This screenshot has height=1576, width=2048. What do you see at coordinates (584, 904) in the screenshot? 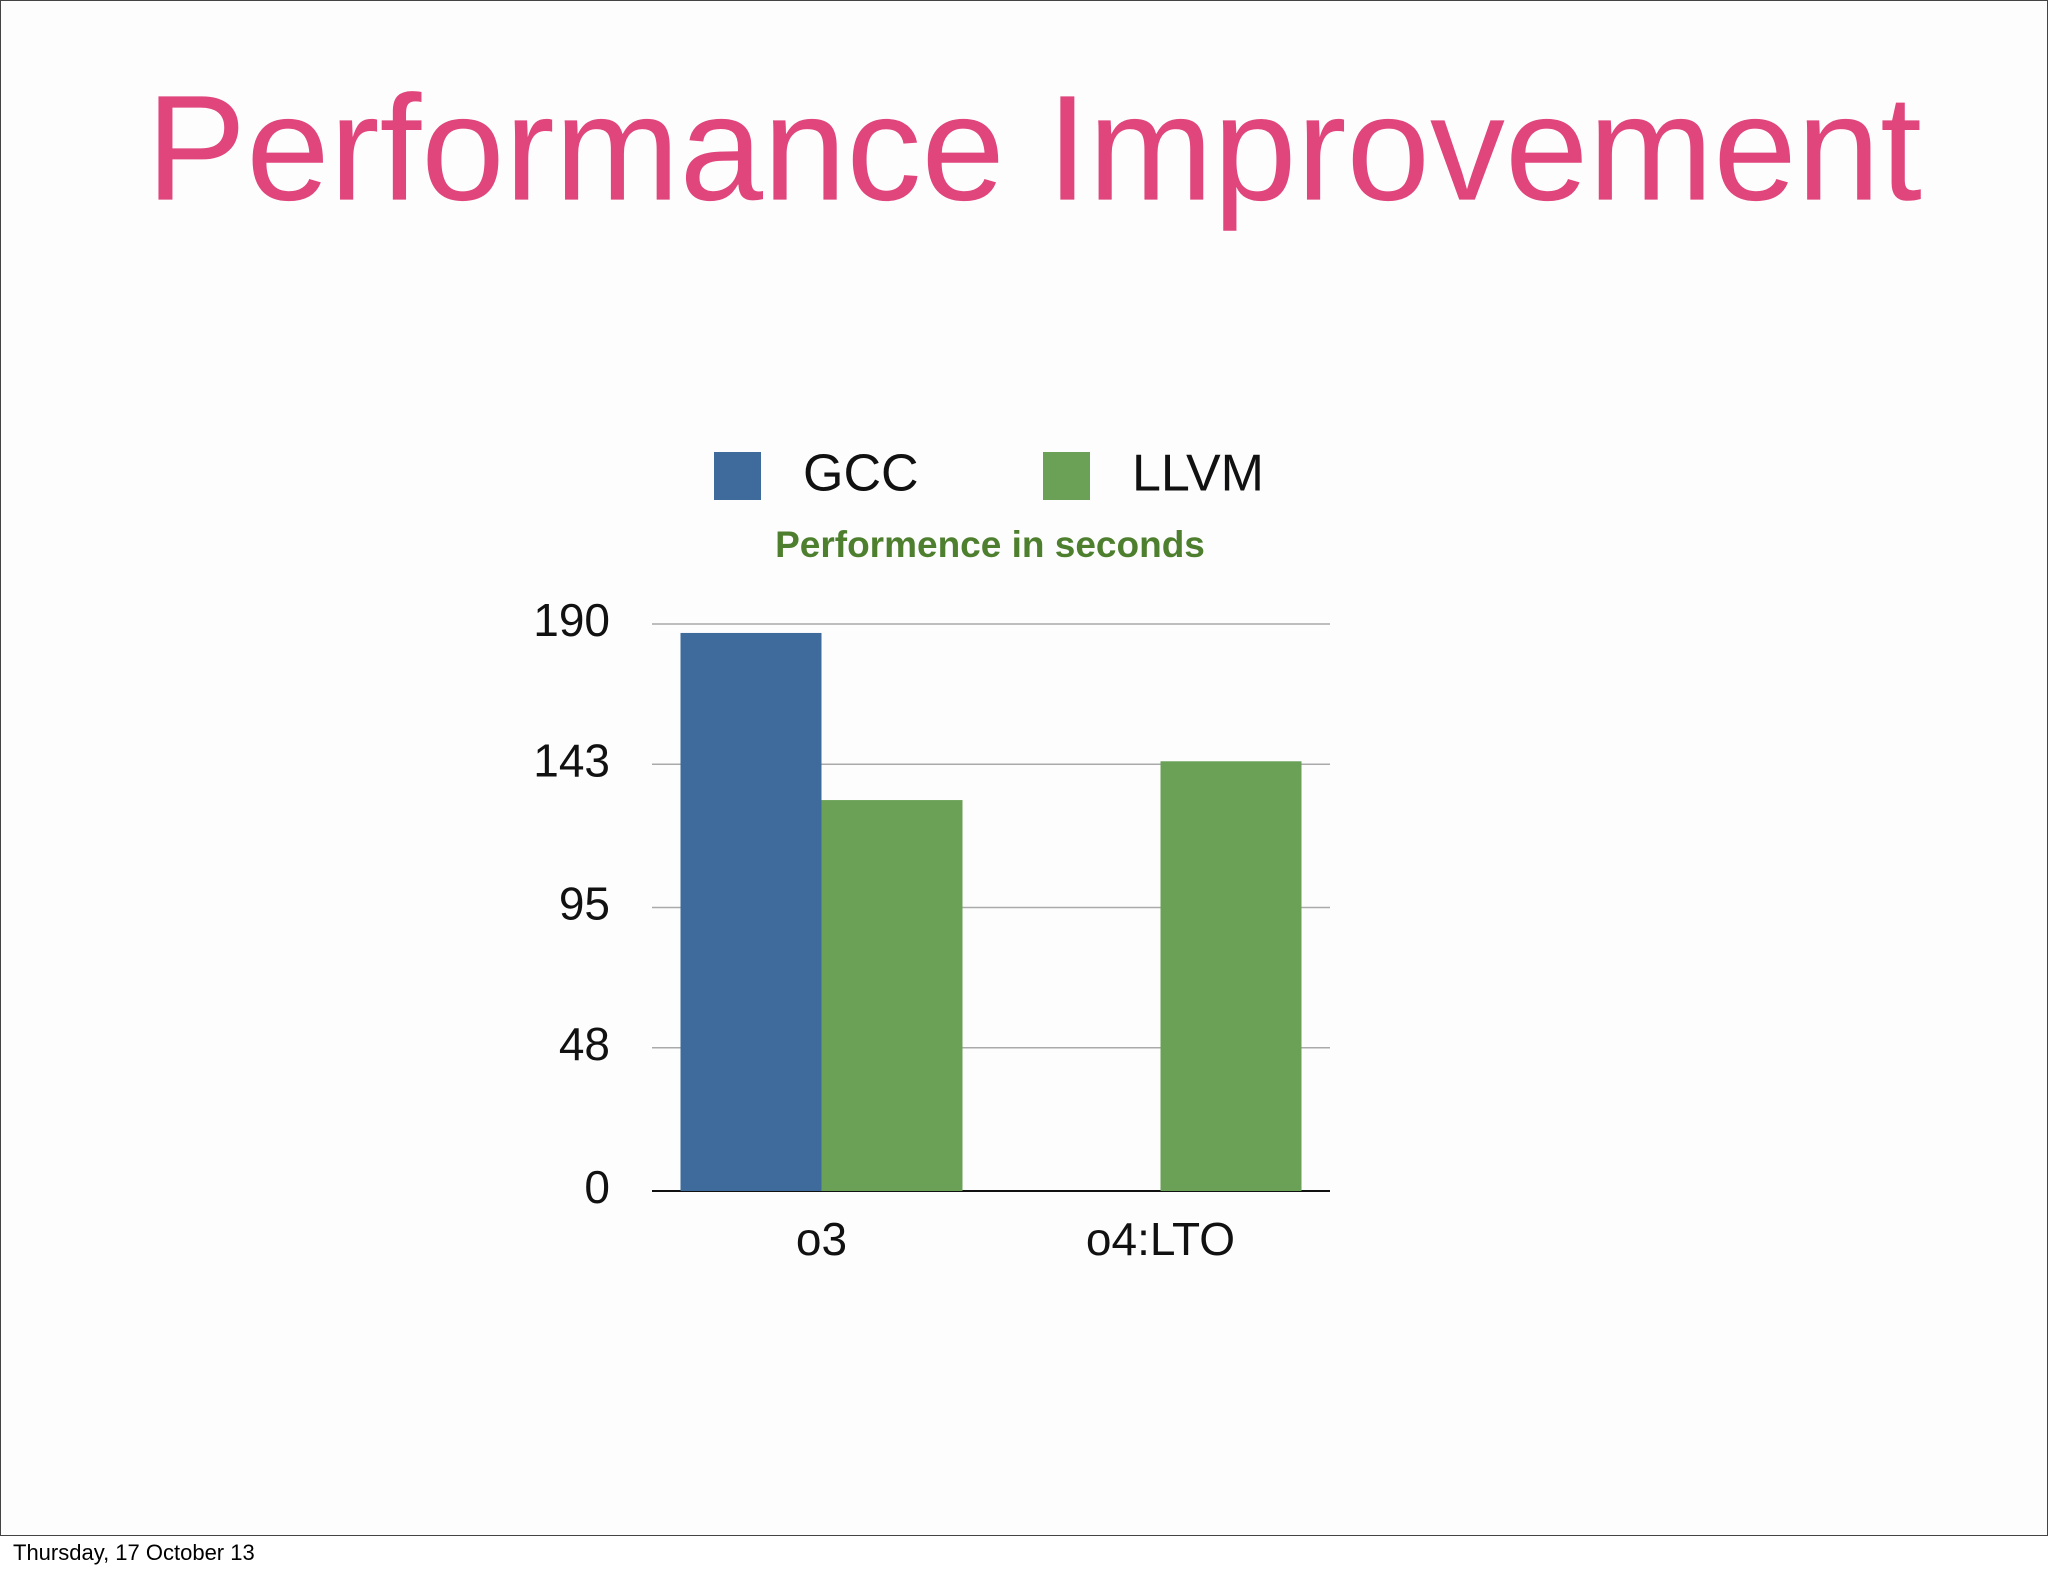
I see `y-tick-label: 95` at bounding box center [584, 904].